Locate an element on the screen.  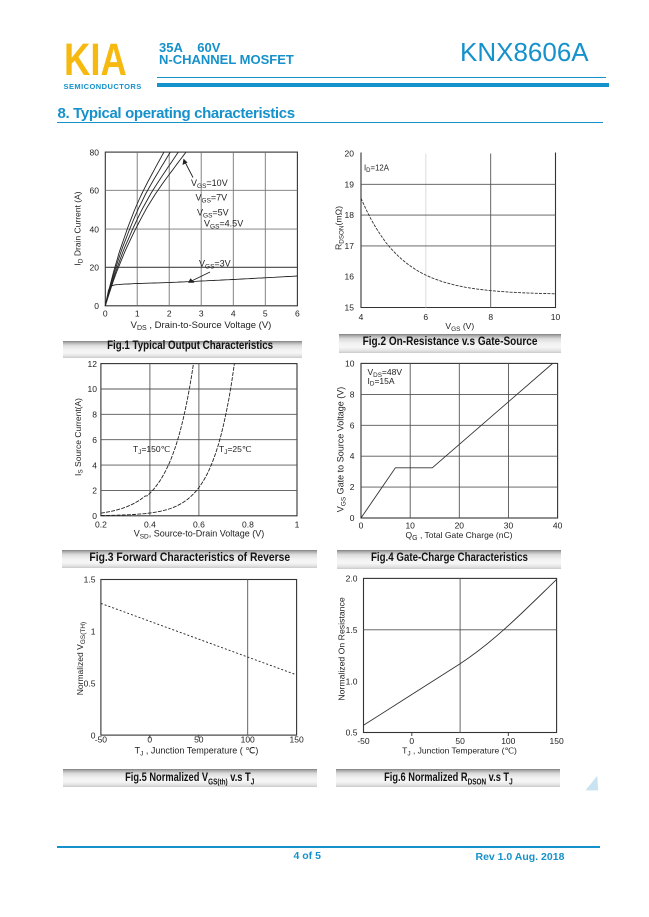
svg-text: 0.8 is located at coordinates (248, 525).